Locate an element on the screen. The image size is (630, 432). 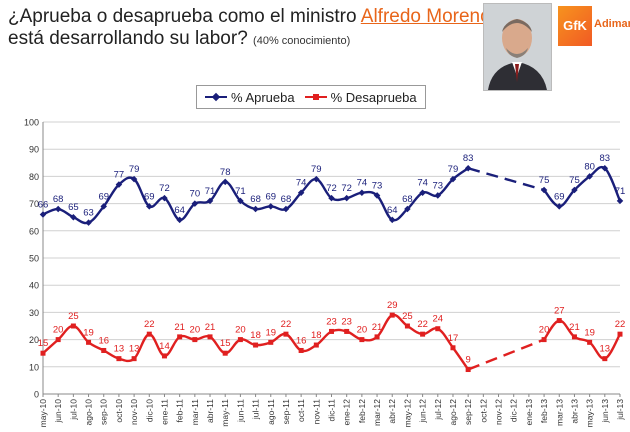
data-label: 16 is located at coordinates (301, 340).